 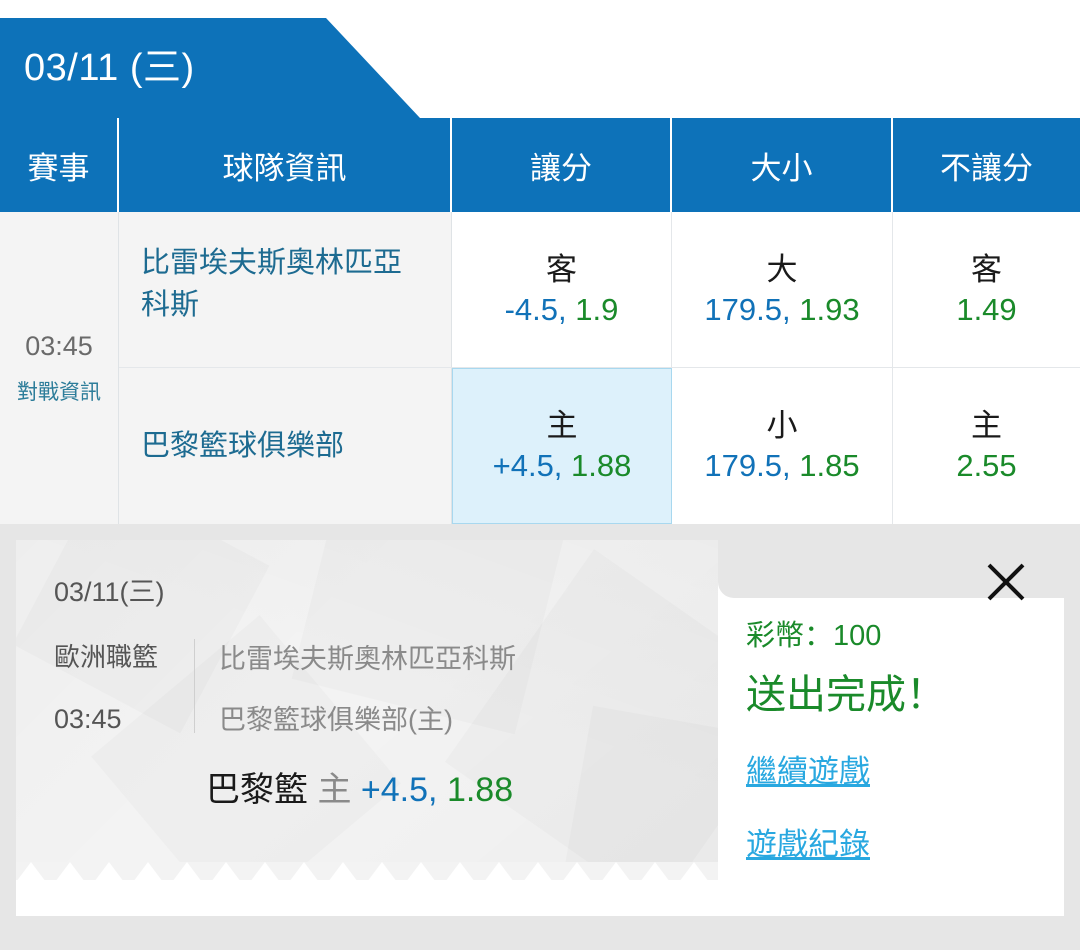 What do you see at coordinates (59, 368) in the screenshot?
I see `match-time-cell: 03:45 對戰資訊` at bounding box center [59, 368].